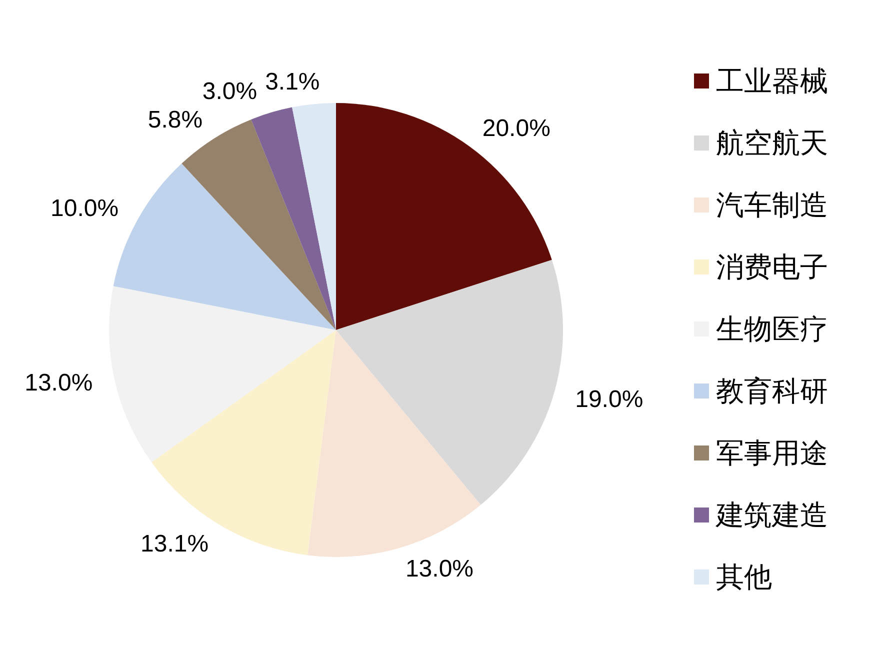 The image size is (878, 663). I want to click on legend-label: 军事用途, so click(772, 453).